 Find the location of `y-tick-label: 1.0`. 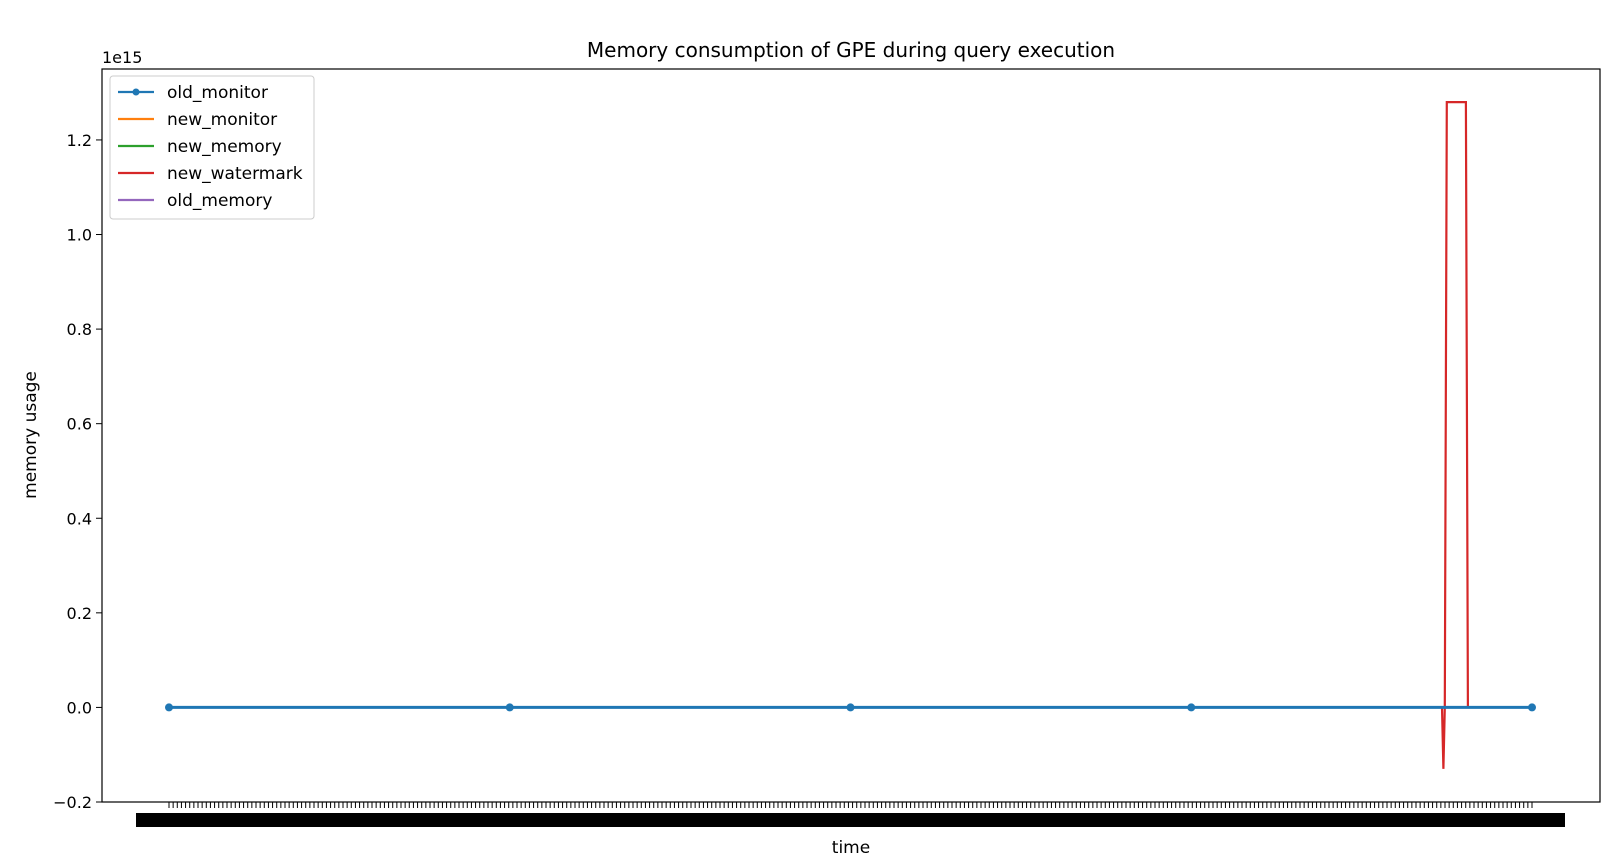

y-tick-label: 1.0 is located at coordinates (79, 235).